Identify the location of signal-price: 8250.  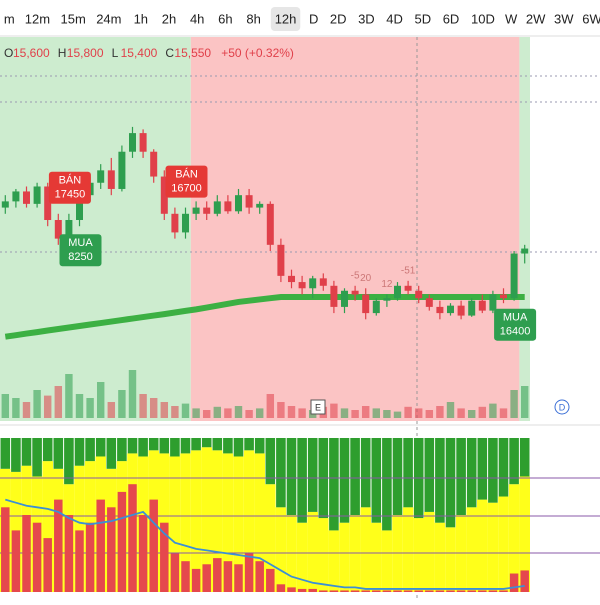
(80, 257).